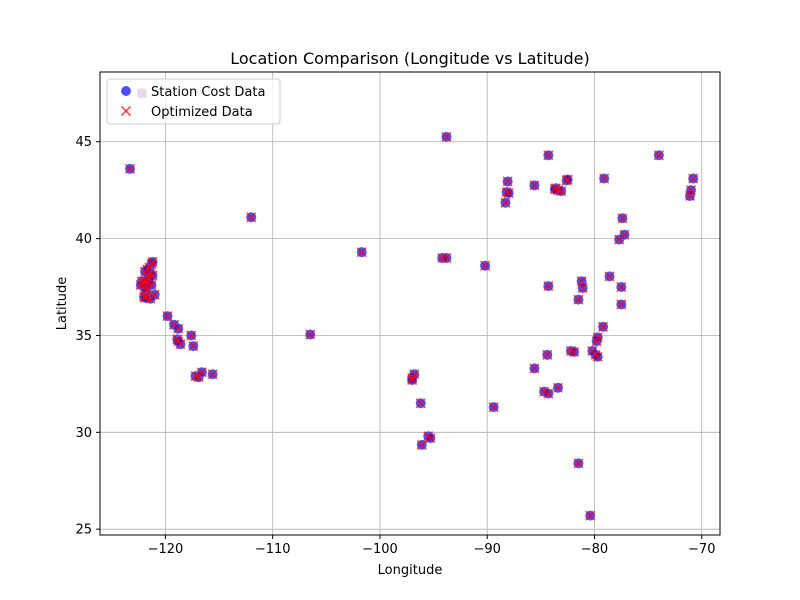 Image resolution: width=800 pixels, height=600 pixels. What do you see at coordinates (83, 433) in the screenshot?
I see `y-tick-label: 30` at bounding box center [83, 433].